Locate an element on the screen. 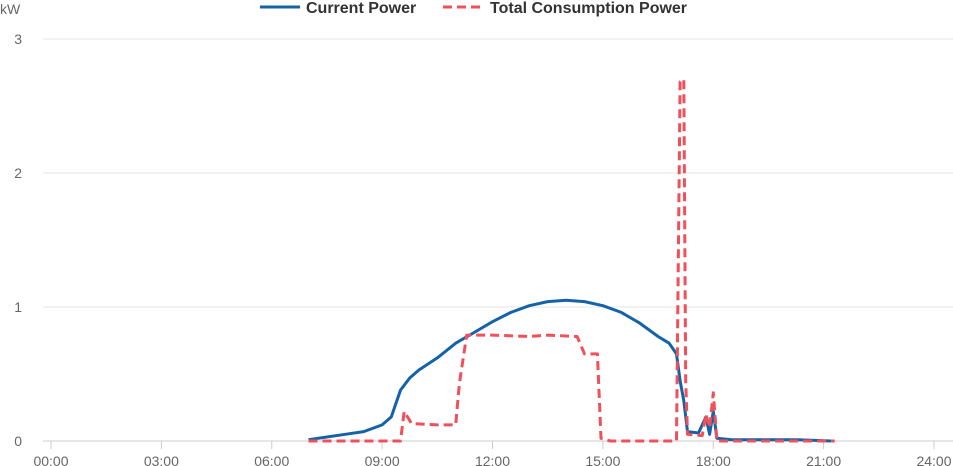 The height and width of the screenshot is (466, 953). x-tick-label: 06:00 is located at coordinates (271, 459).